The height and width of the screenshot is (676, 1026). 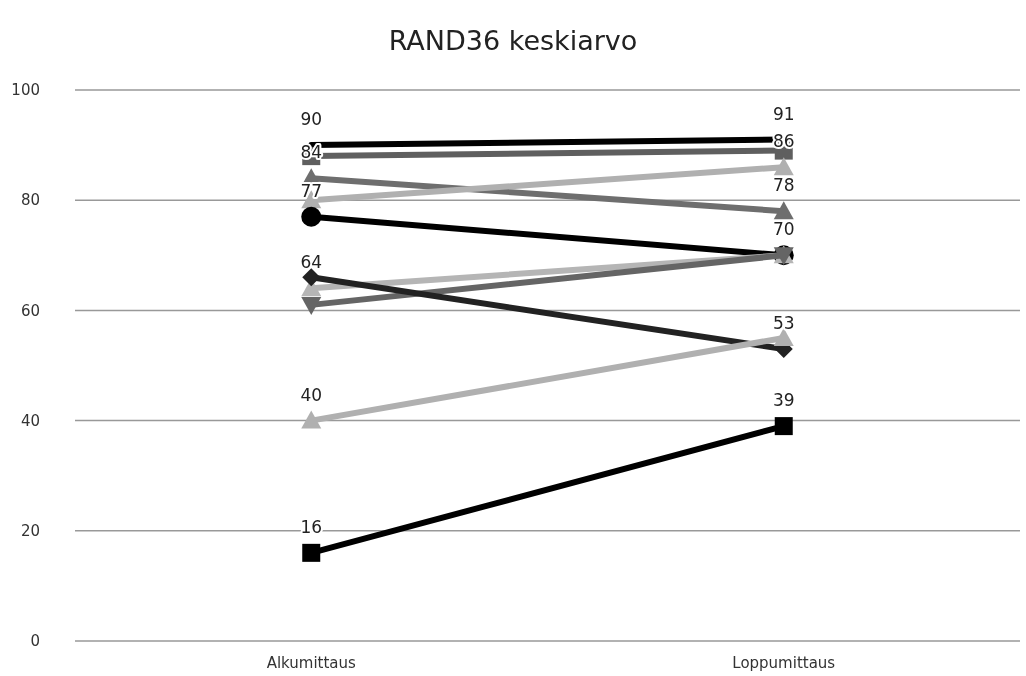 What do you see at coordinates (311, 526) in the screenshot?
I see `data-label: 16` at bounding box center [311, 526].